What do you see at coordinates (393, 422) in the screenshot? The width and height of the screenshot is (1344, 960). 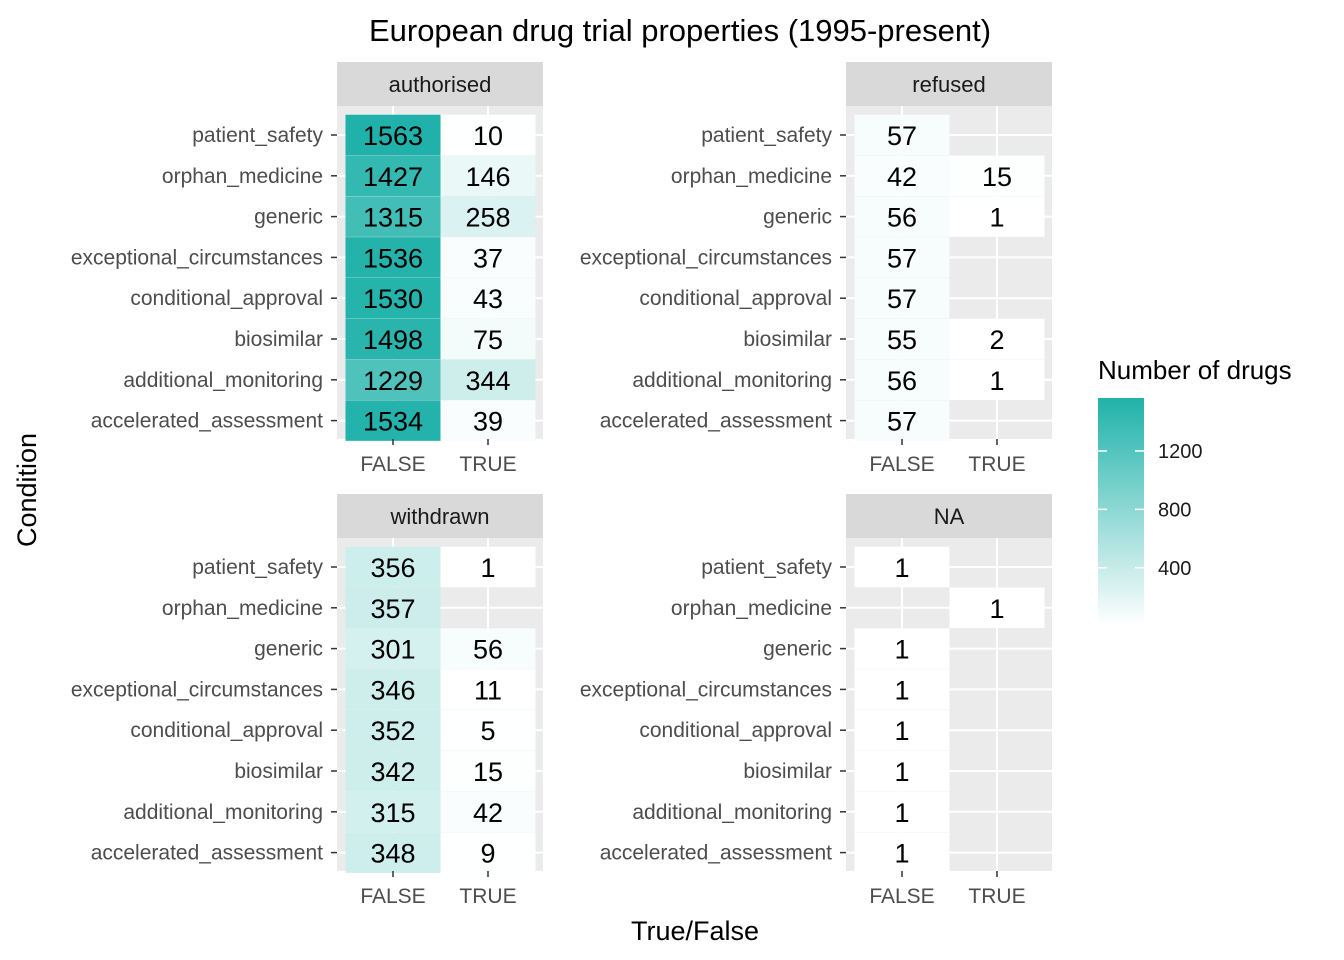 I see `tile-value-label: 1534` at bounding box center [393, 422].